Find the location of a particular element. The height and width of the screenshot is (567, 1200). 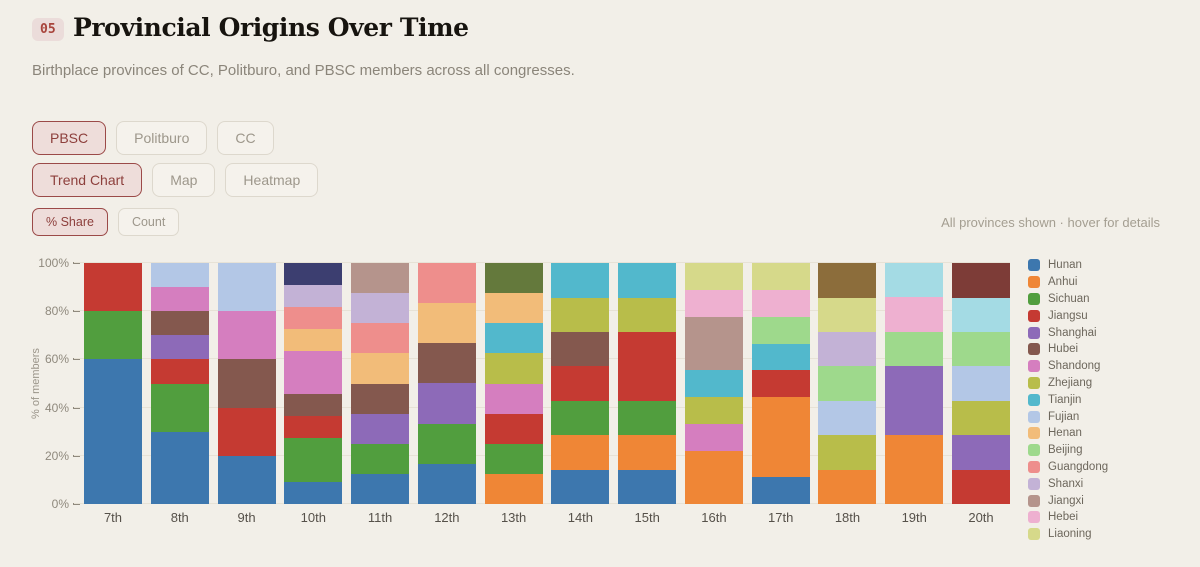

bar-18th is located at coordinates (847, 383).